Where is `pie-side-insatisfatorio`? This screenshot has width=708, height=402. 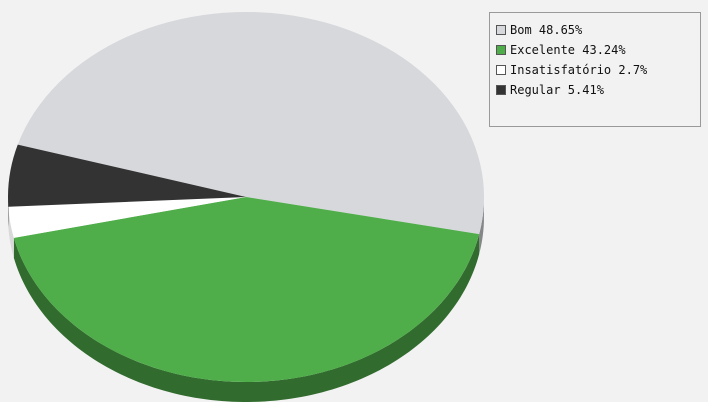
pie-side-insatisfatorio is located at coordinates (11, 232).